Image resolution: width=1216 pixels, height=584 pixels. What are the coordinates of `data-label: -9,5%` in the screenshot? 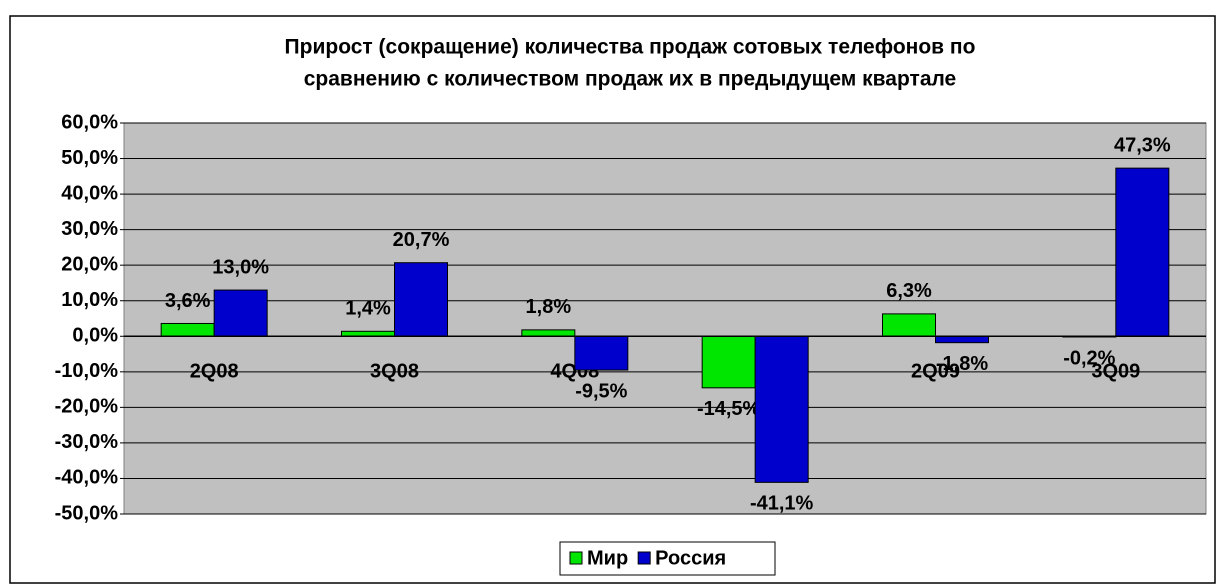 It's located at (601, 391).